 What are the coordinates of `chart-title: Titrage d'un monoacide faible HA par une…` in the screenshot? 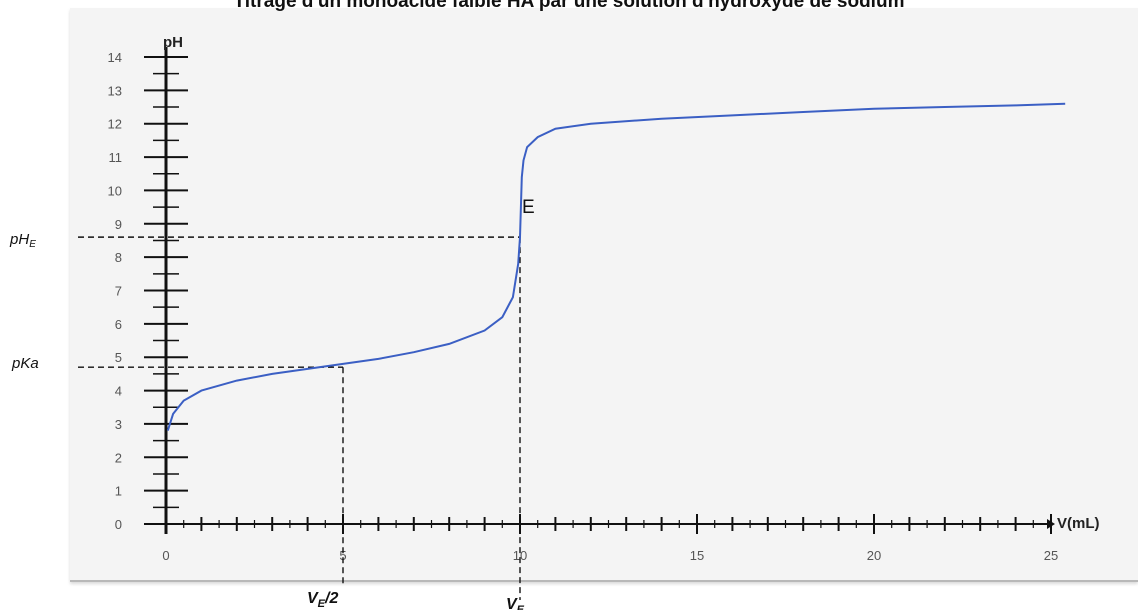 It's located at (569, 6).